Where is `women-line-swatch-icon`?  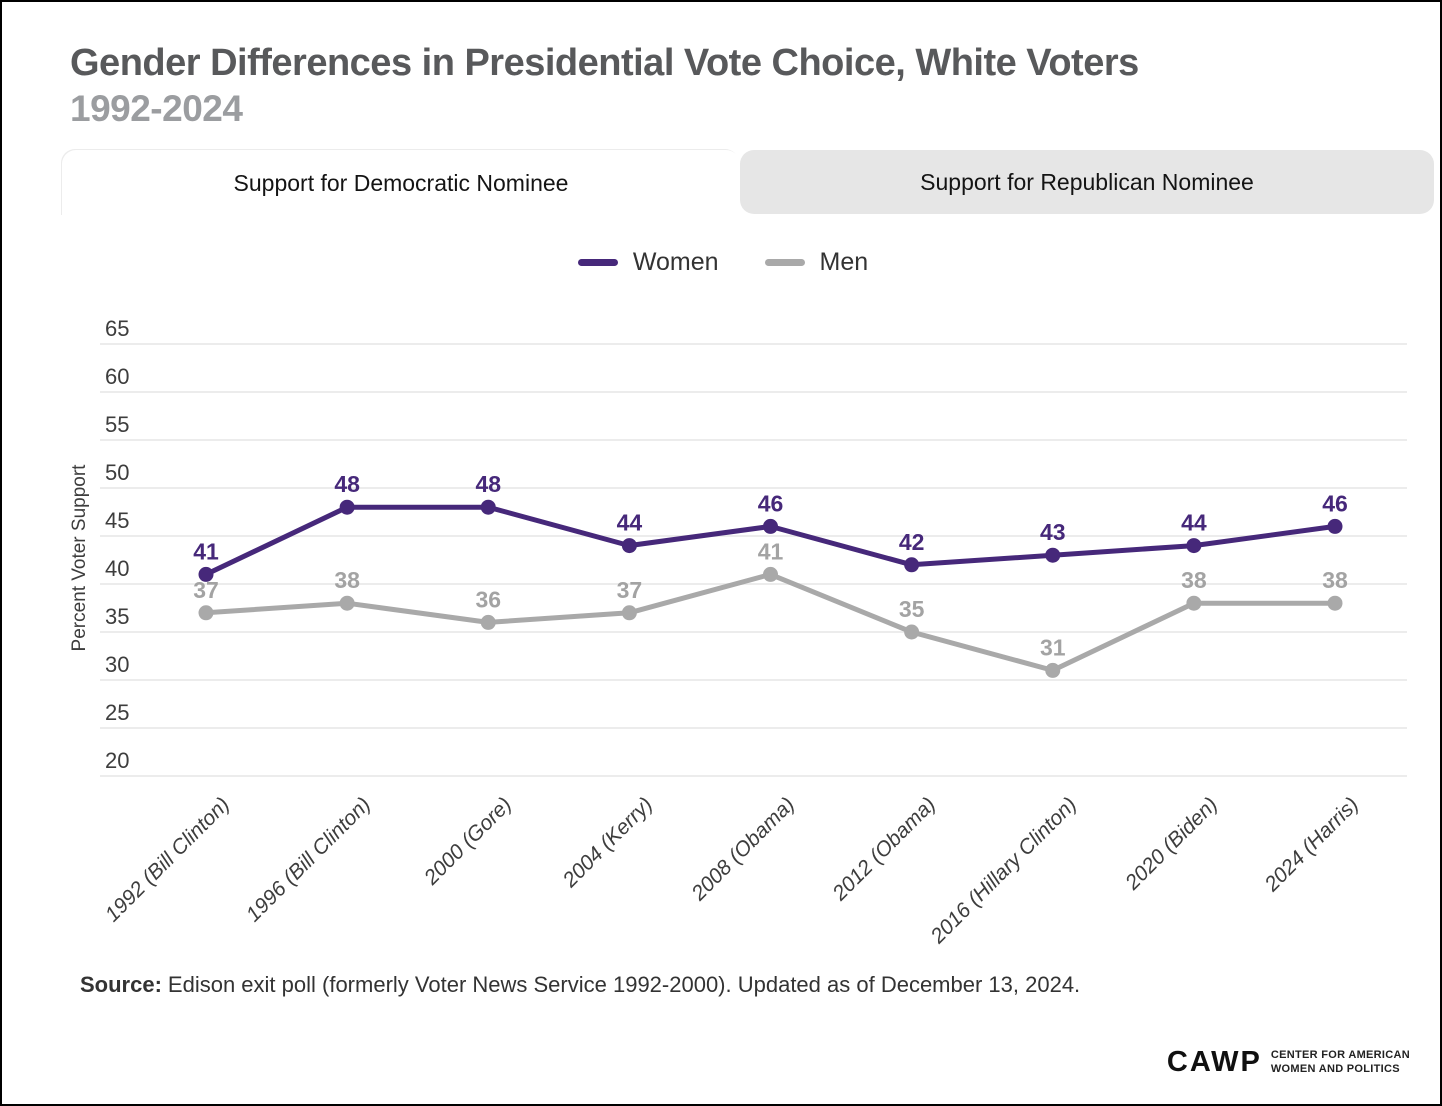
women-line-swatch-icon is located at coordinates (597, 262).